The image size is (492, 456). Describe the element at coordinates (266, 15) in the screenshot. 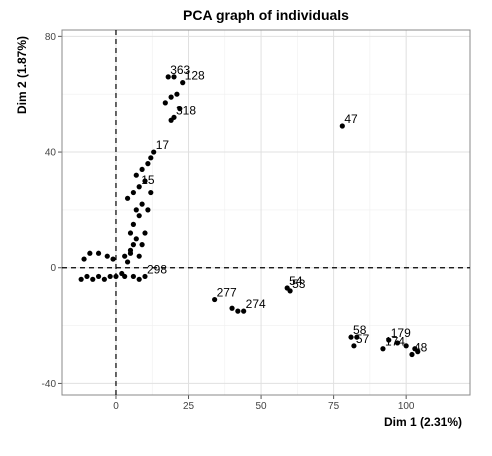

I see `chart-title: PCA graph of individuals` at that location.